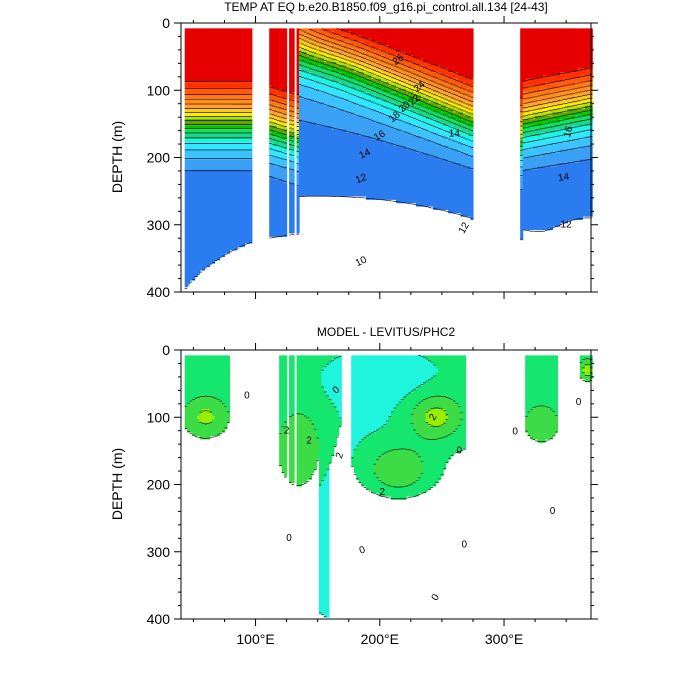 The width and height of the screenshot is (700, 700). Describe the element at coordinates (386, 332) in the screenshot. I see `panel-title: MODEL - LEVITUS/PHC2` at that location.